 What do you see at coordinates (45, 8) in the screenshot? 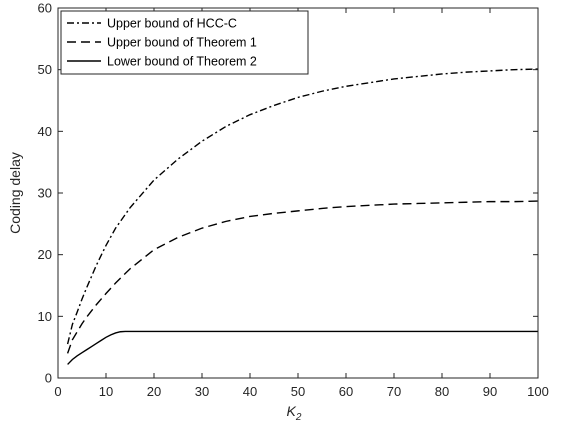
I see `y-tick-label: 60` at bounding box center [45, 8].